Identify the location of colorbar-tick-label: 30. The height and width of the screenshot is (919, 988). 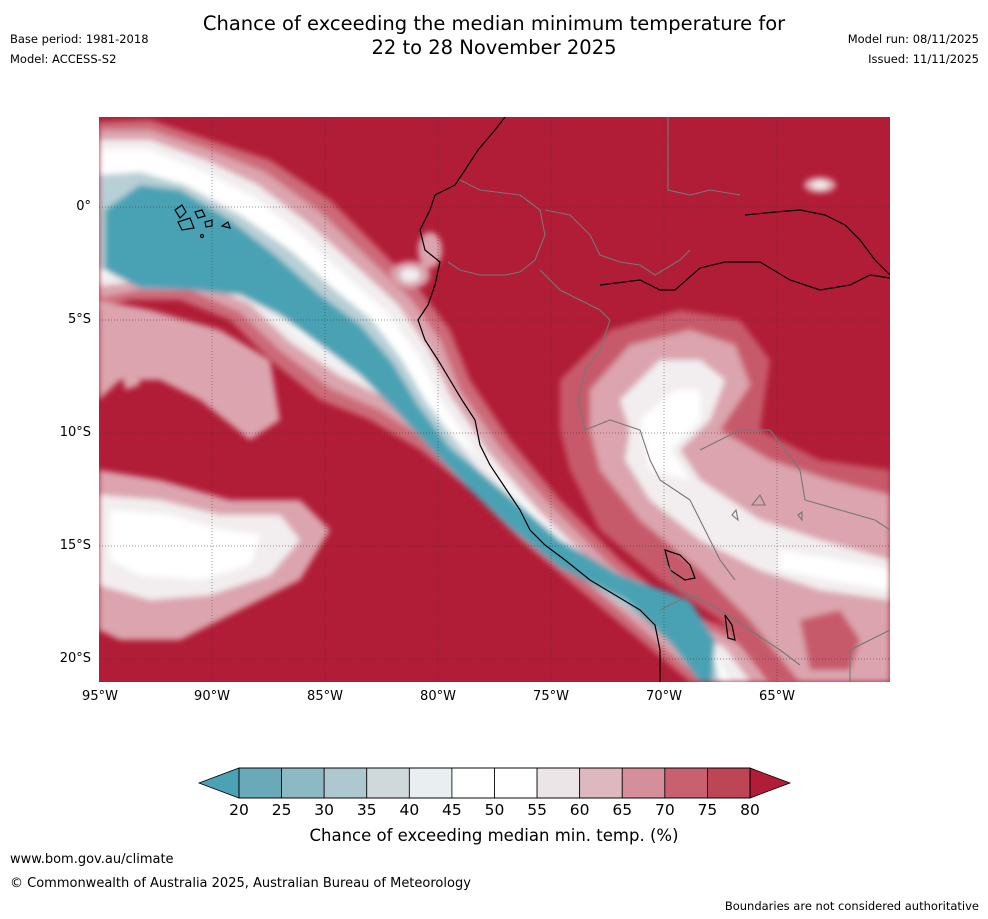
(324, 810).